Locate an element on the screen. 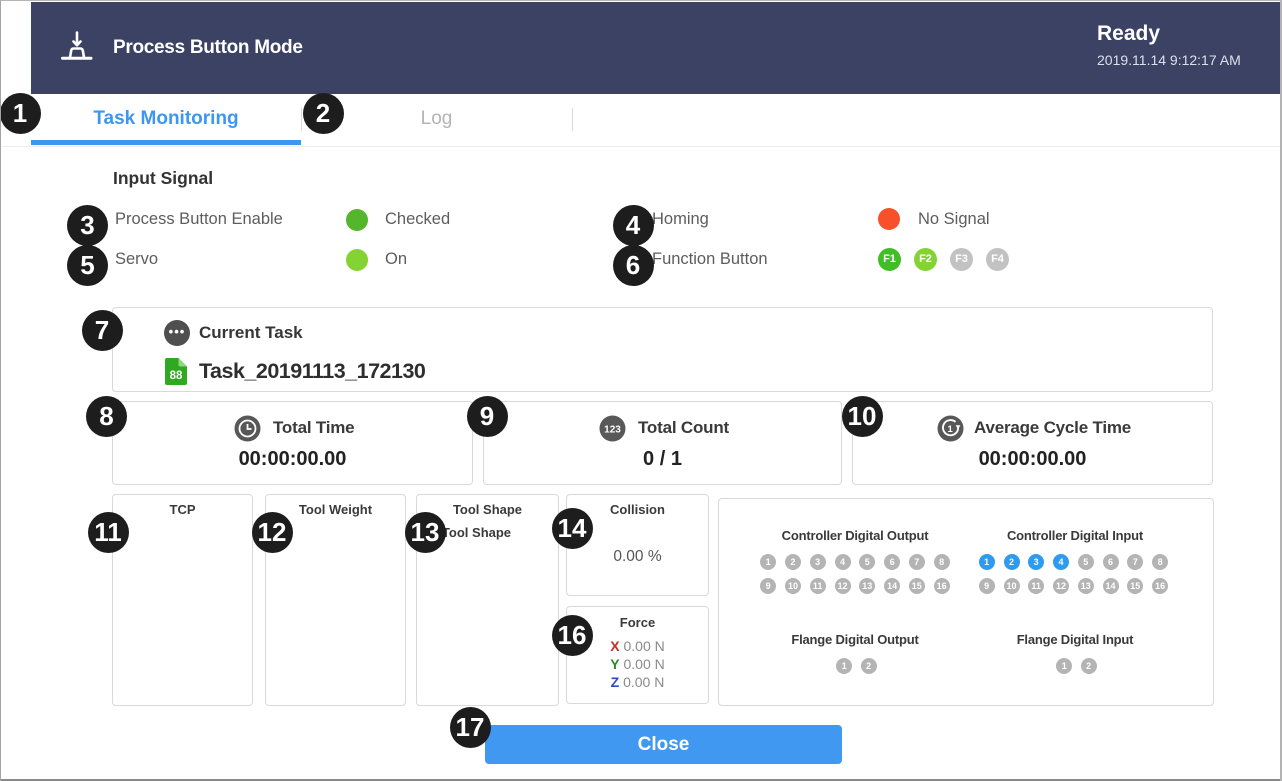 The image size is (1282, 781). svg-text: 88 is located at coordinates (176, 376).